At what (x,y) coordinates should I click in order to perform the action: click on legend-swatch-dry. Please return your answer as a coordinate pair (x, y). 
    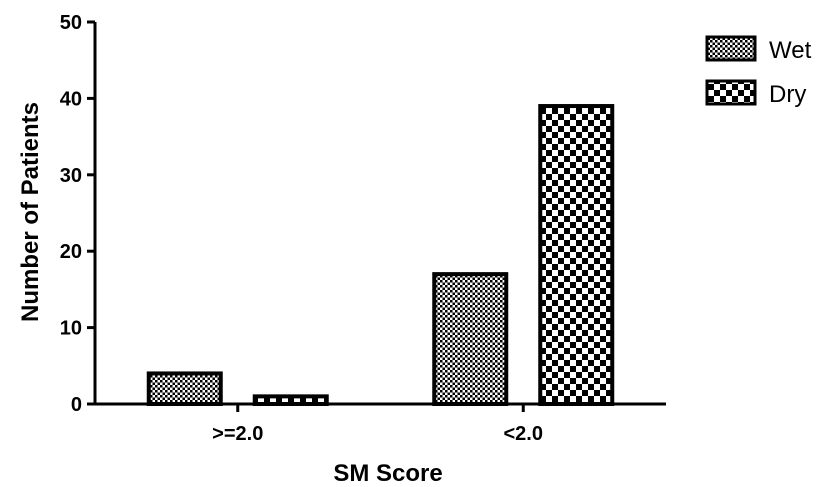
    Looking at the image, I should click on (731, 92).